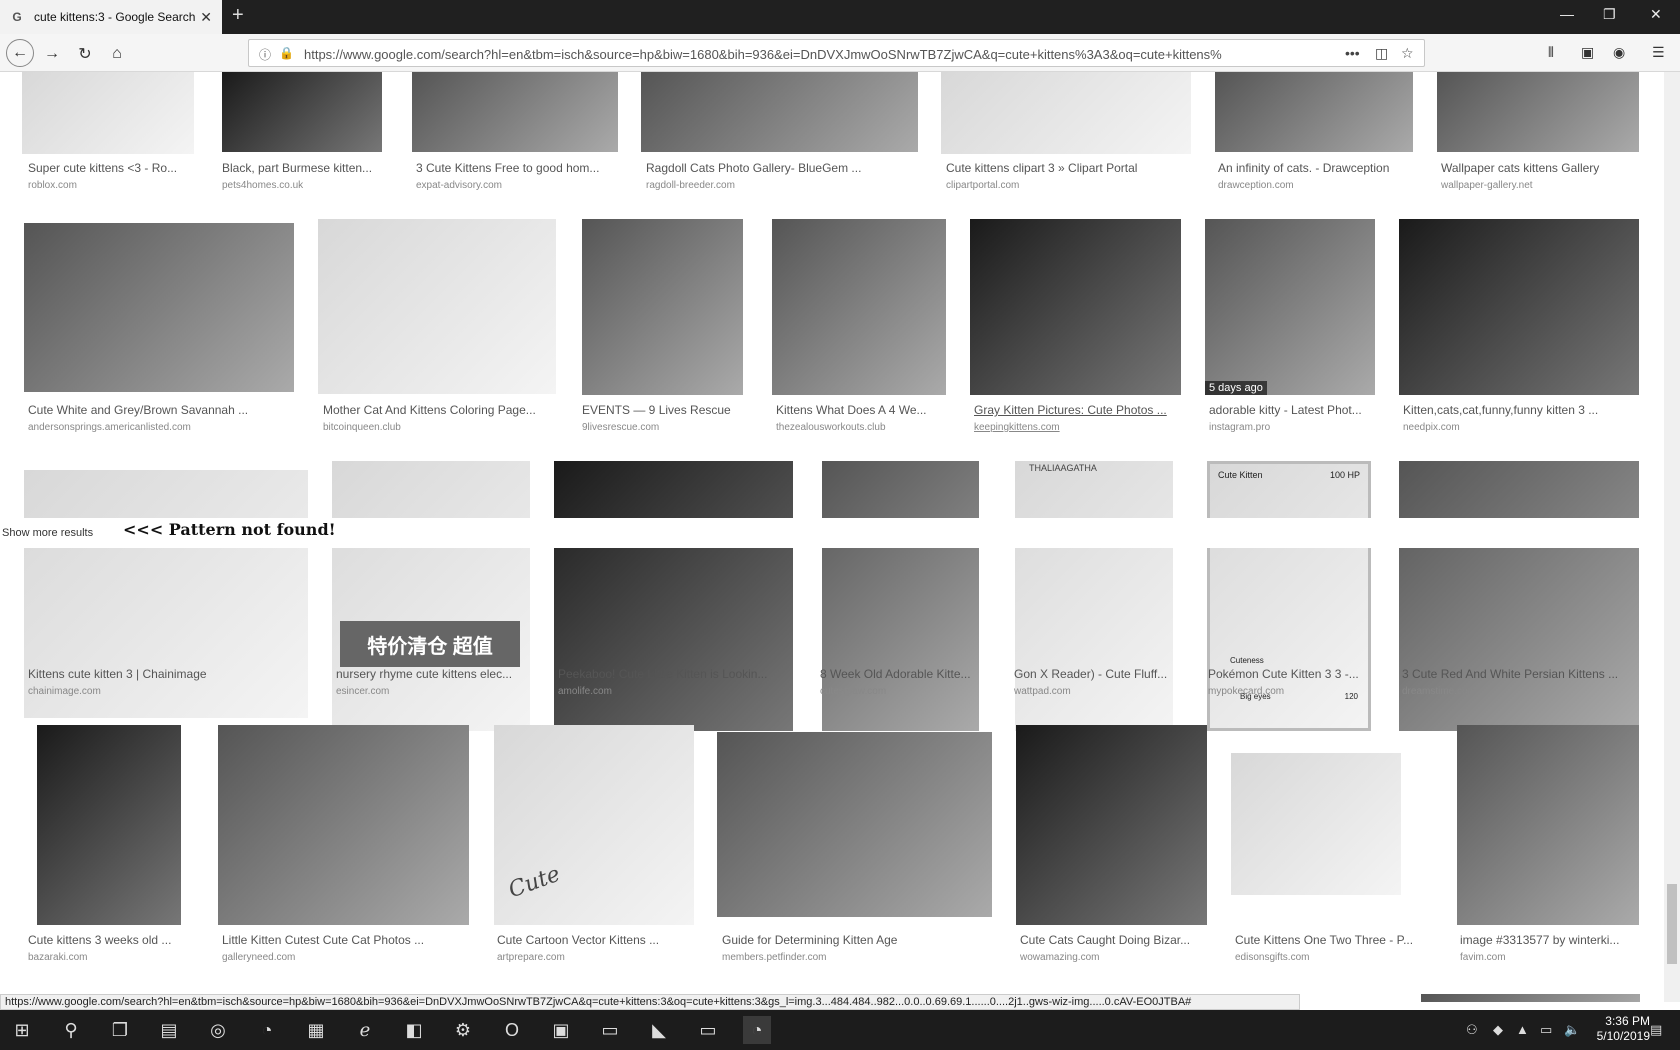 The image size is (1680, 1050). Describe the element at coordinates (1407, 53) in the screenshot. I see `bookmark-star-icon: ☆` at that location.